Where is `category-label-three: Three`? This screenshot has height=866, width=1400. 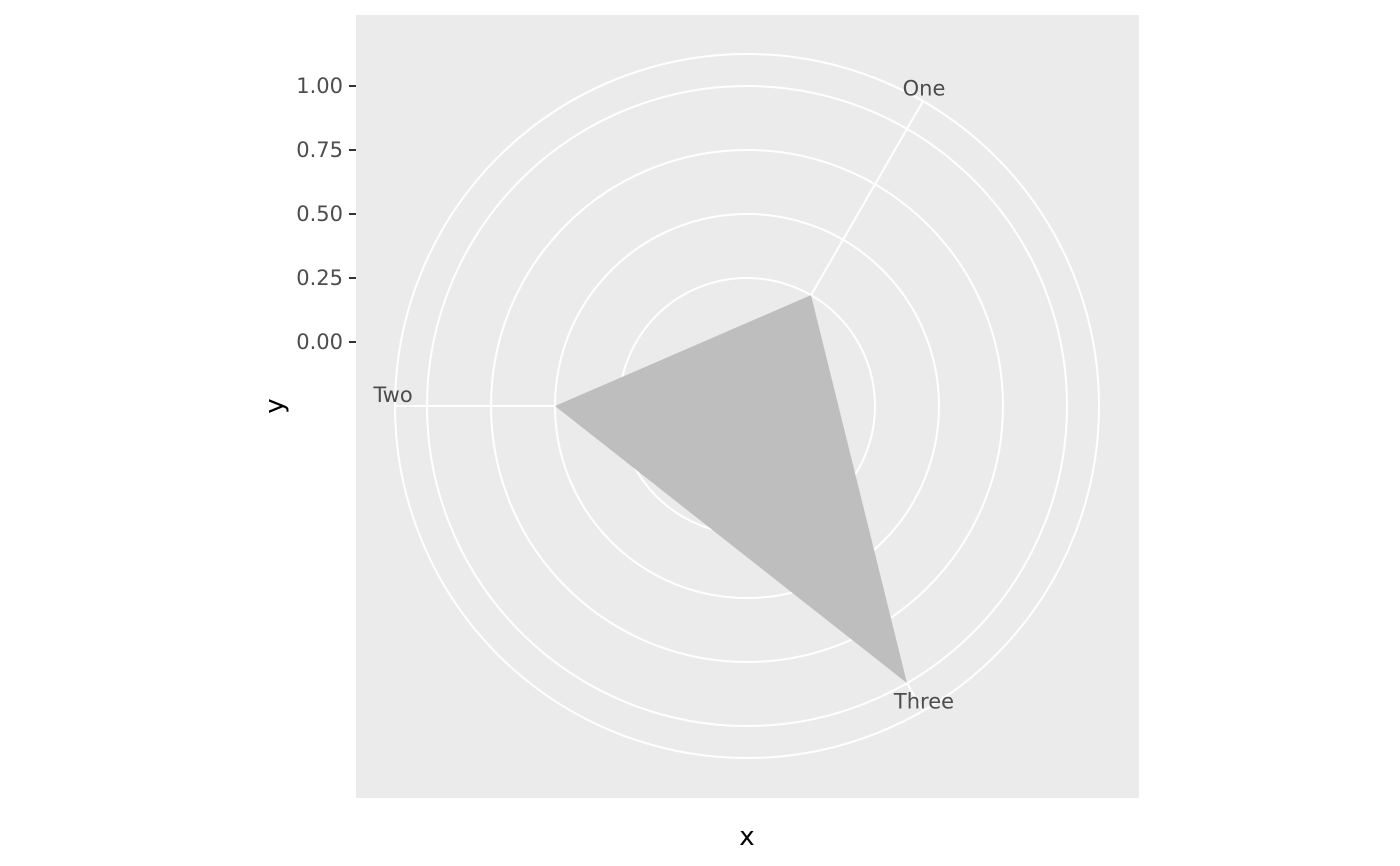
category-label-three: Three is located at coordinates (923, 702).